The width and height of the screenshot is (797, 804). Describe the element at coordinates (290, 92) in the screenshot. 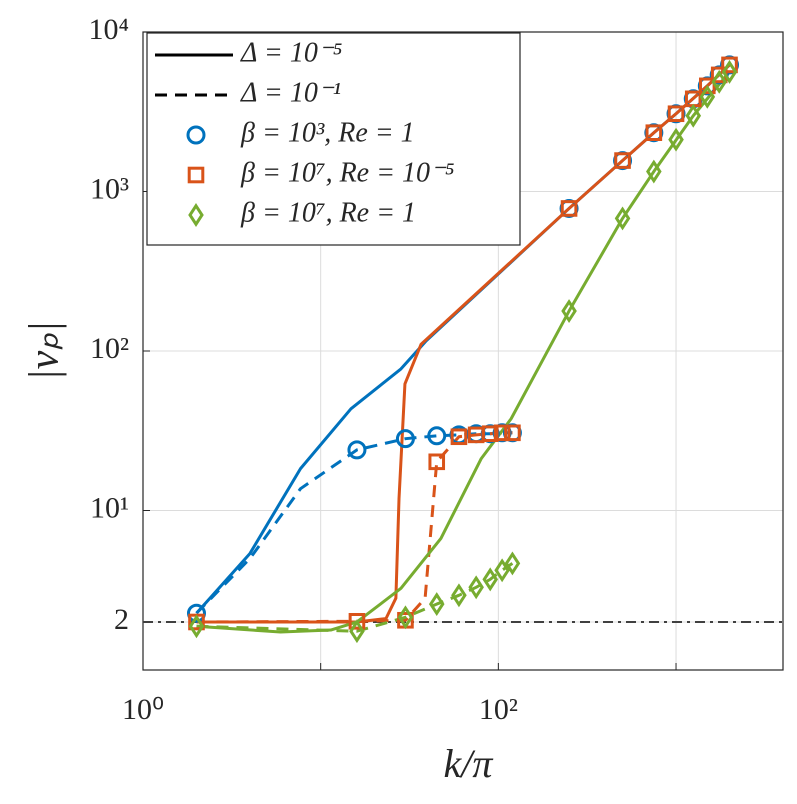

I see `legend-label: Δ = 10⁻¹` at that location.